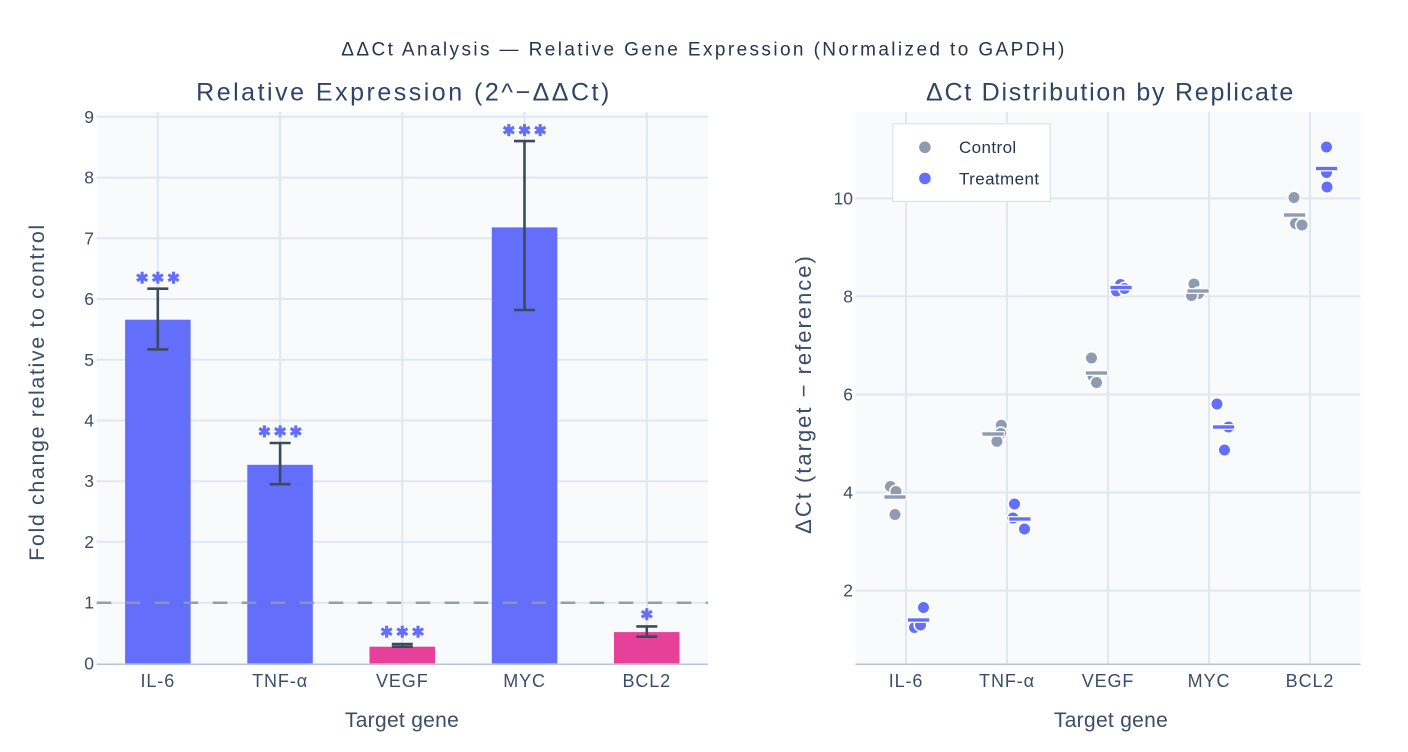 The width and height of the screenshot is (1408, 752). I want to click on svg-text: ΔCt (target − reference), so click(803, 394).